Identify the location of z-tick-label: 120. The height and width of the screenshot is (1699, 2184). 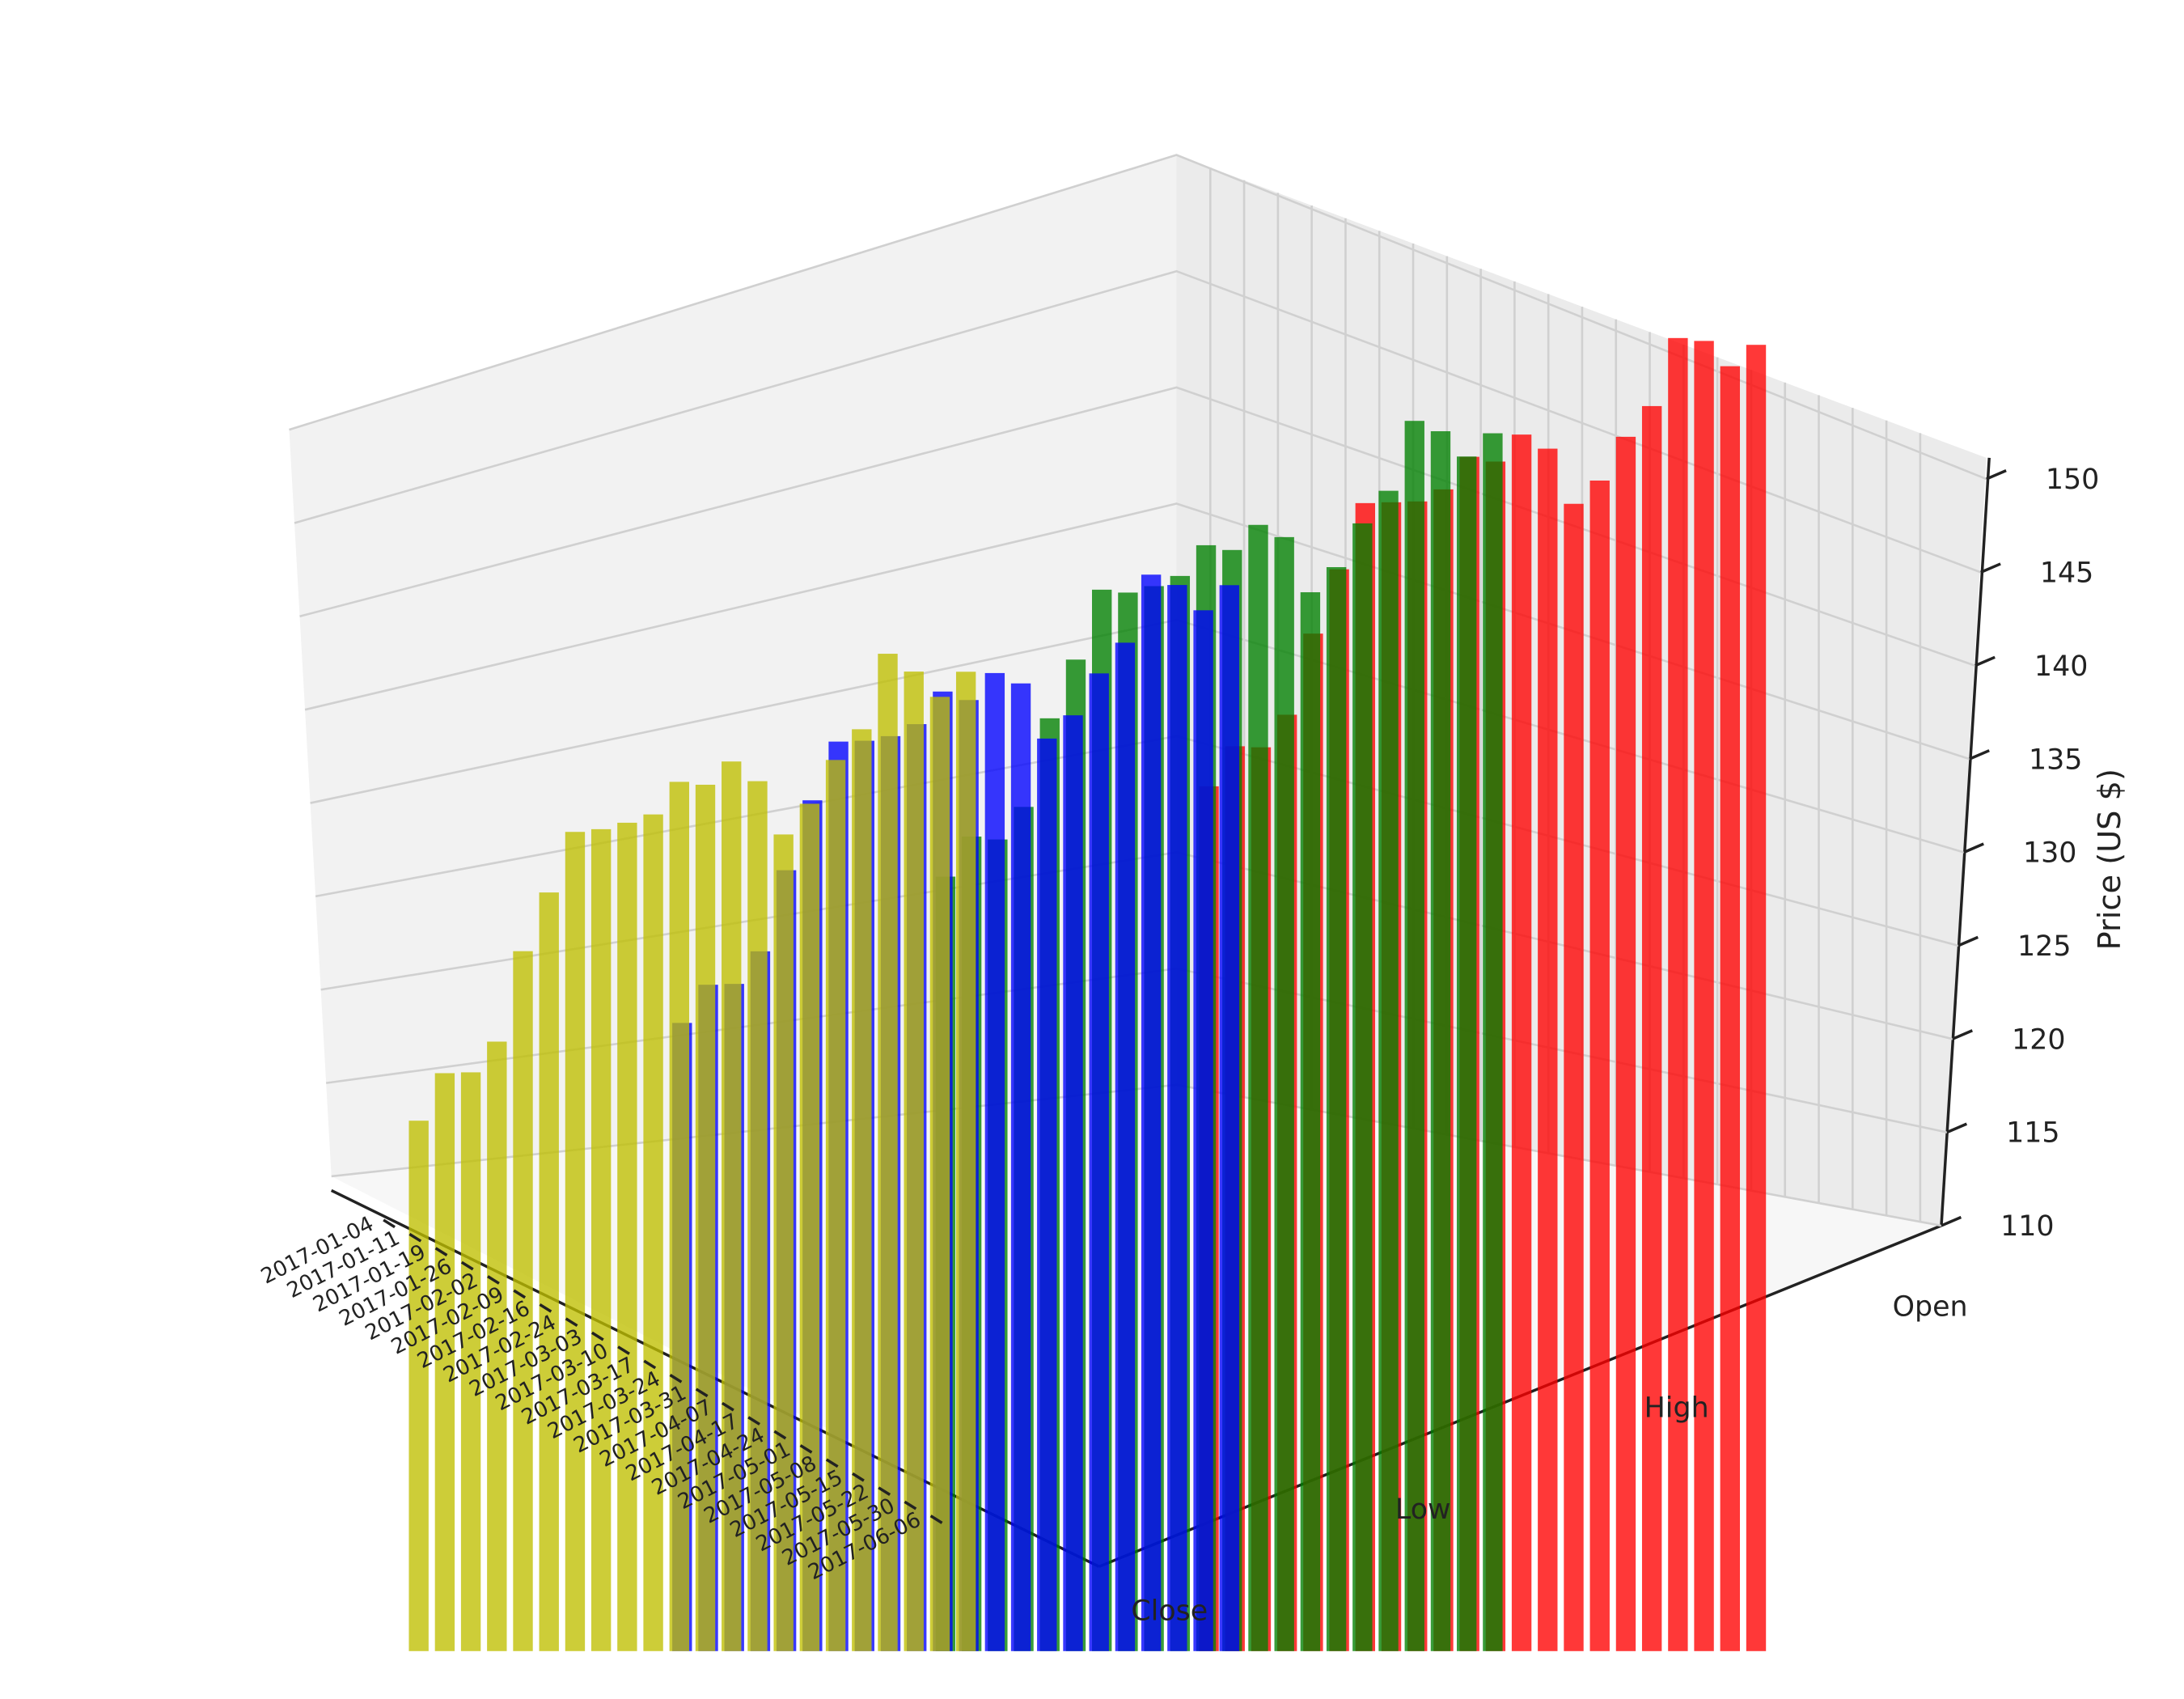
(2038, 1039).